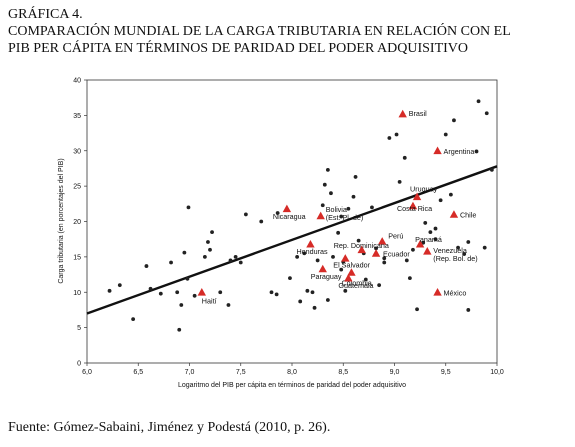 Image resolution: width=575 pixels, height=447 pixels. What do you see at coordinates (455, 258) in the screenshot?
I see `country-label: (Rep. Bol. de)` at bounding box center [455, 258].